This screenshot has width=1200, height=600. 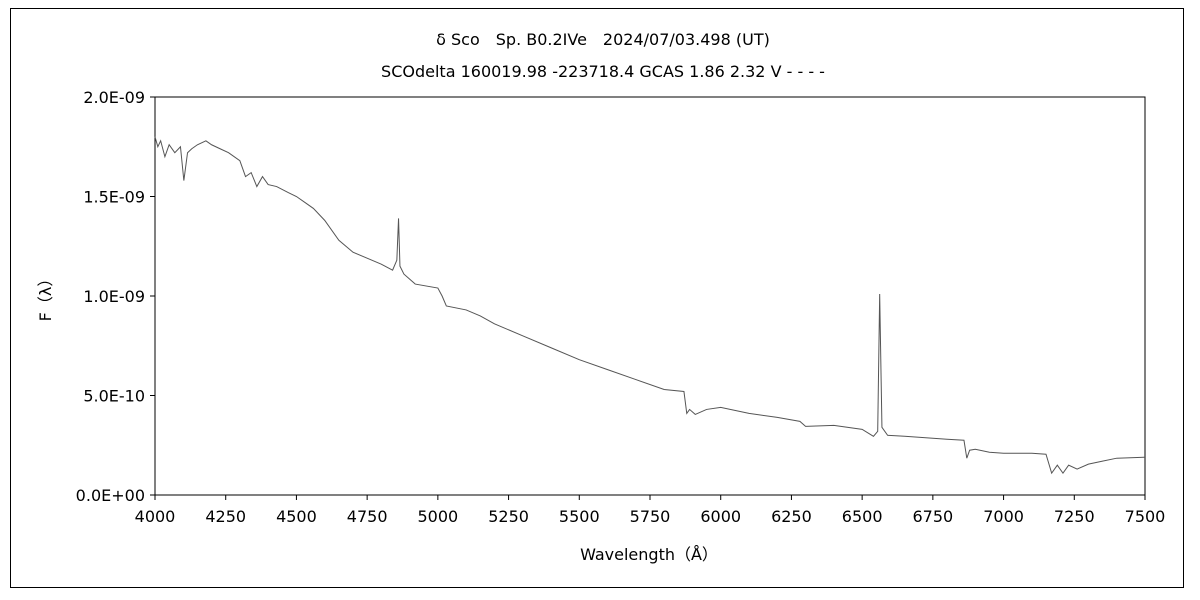 What do you see at coordinates (367, 516) in the screenshot?
I see `x-tick-label: 4750` at bounding box center [367, 516].